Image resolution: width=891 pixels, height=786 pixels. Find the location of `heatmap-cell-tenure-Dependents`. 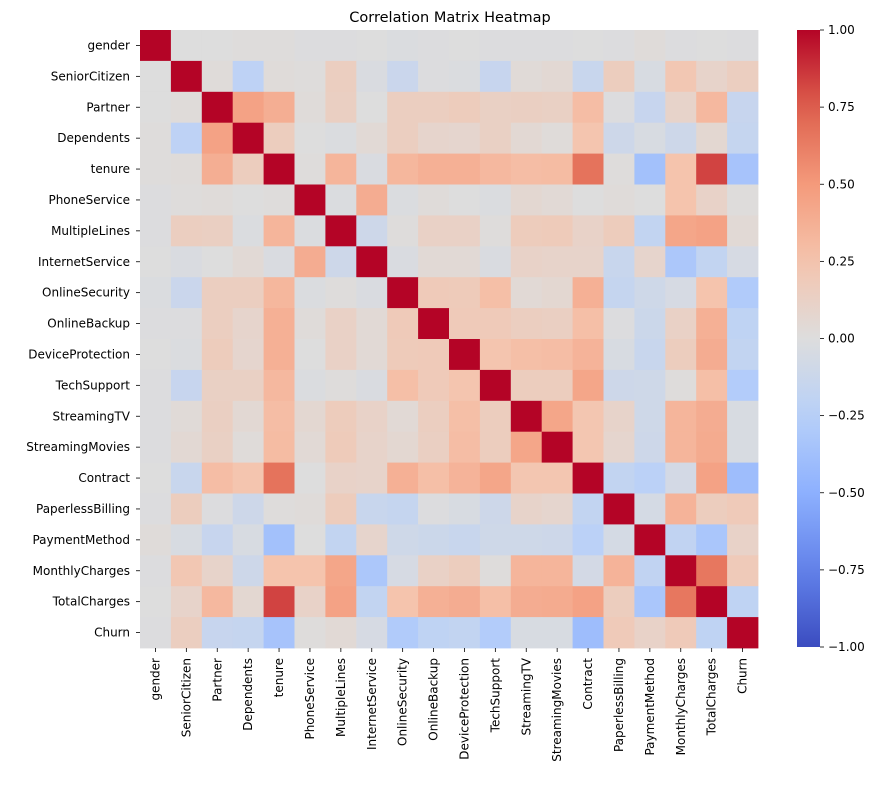

heatmap-cell-tenure-Dependents is located at coordinates (248, 169).